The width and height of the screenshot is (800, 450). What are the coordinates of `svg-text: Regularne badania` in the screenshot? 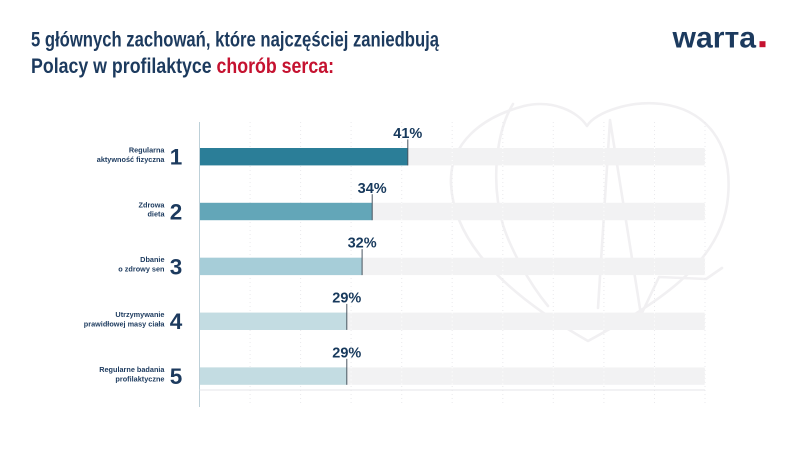 It's located at (132, 369).